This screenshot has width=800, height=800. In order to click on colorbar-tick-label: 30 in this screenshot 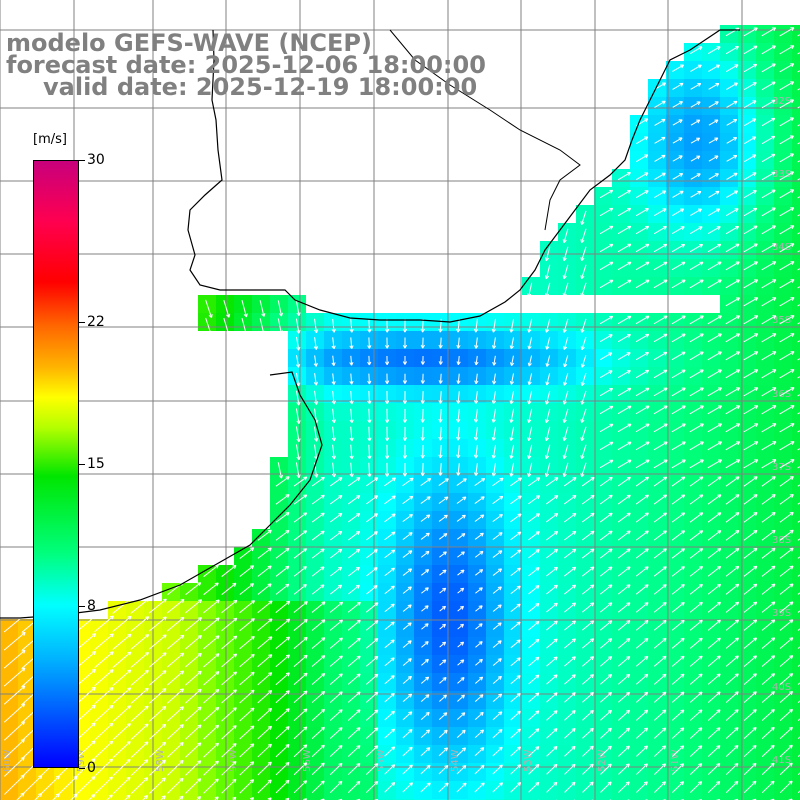, I will do `click(96, 160)`.